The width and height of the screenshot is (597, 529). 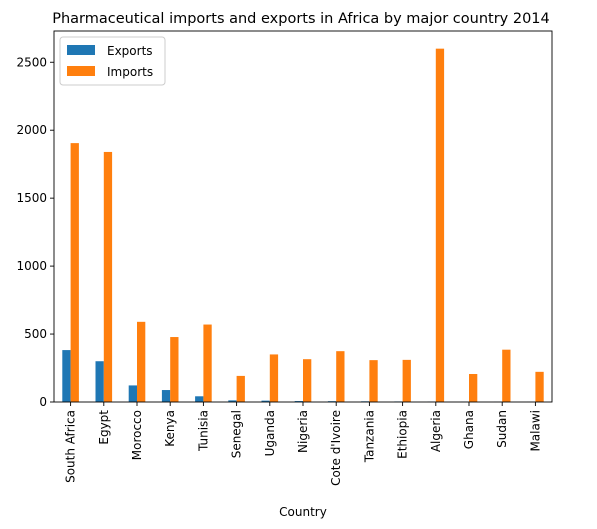 I want to click on x-axis-label: Country, so click(x=303, y=512).